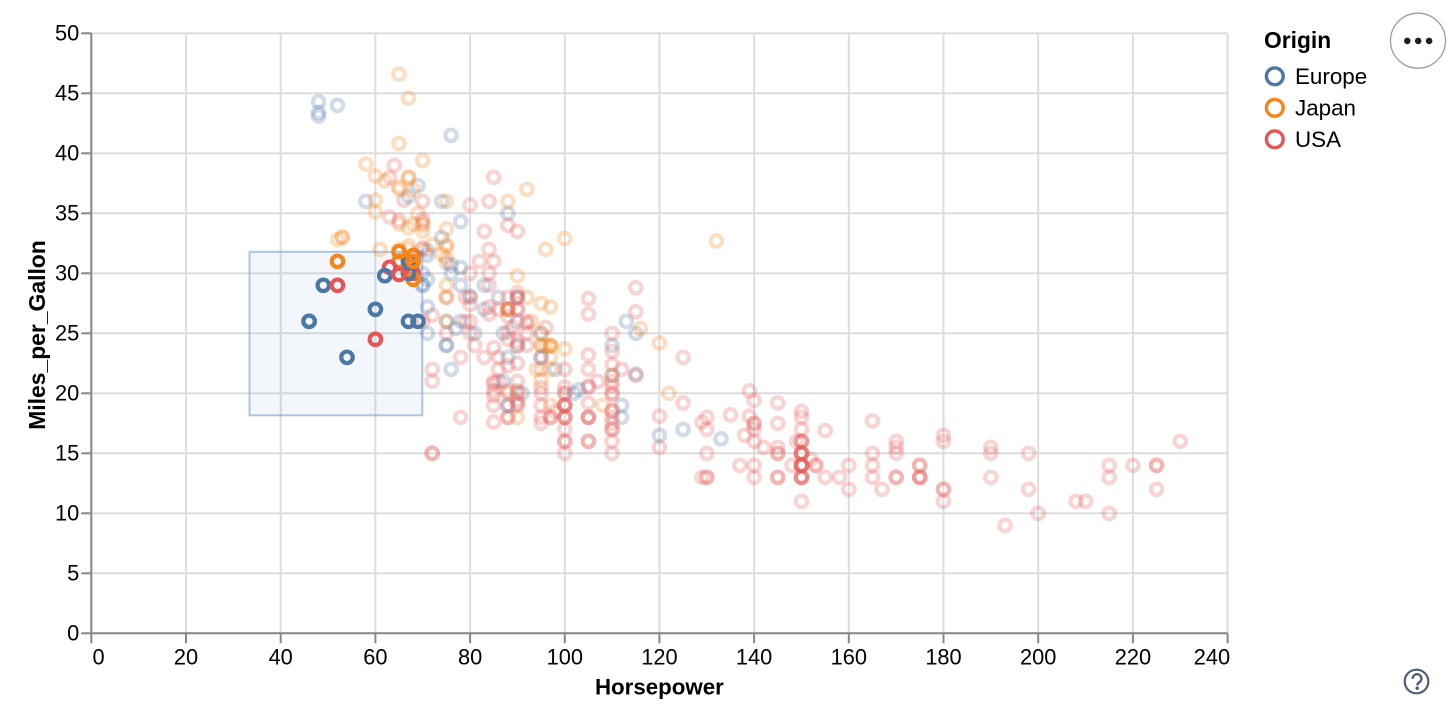  I want to click on svg-text: 80, so click(470, 656).